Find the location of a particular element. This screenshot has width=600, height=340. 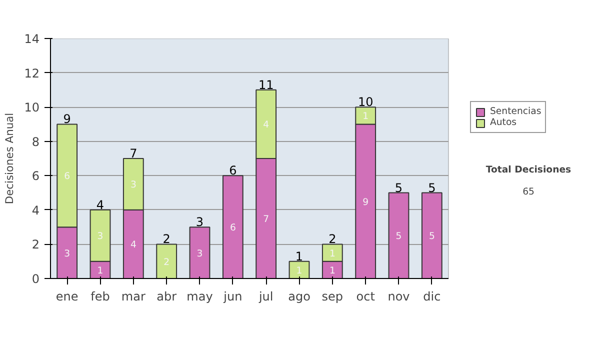

x-tick-label: ene is located at coordinates (67, 297).